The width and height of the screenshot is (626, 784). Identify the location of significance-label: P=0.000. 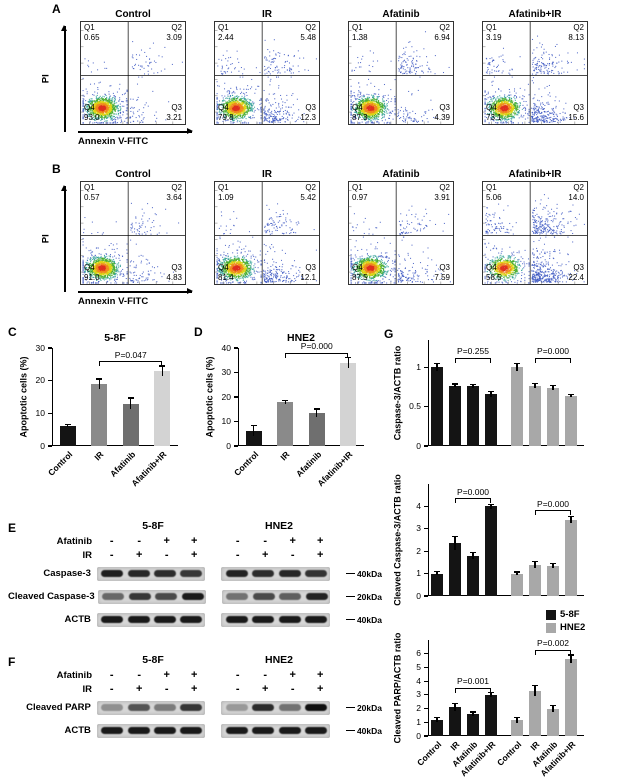
(553, 351).